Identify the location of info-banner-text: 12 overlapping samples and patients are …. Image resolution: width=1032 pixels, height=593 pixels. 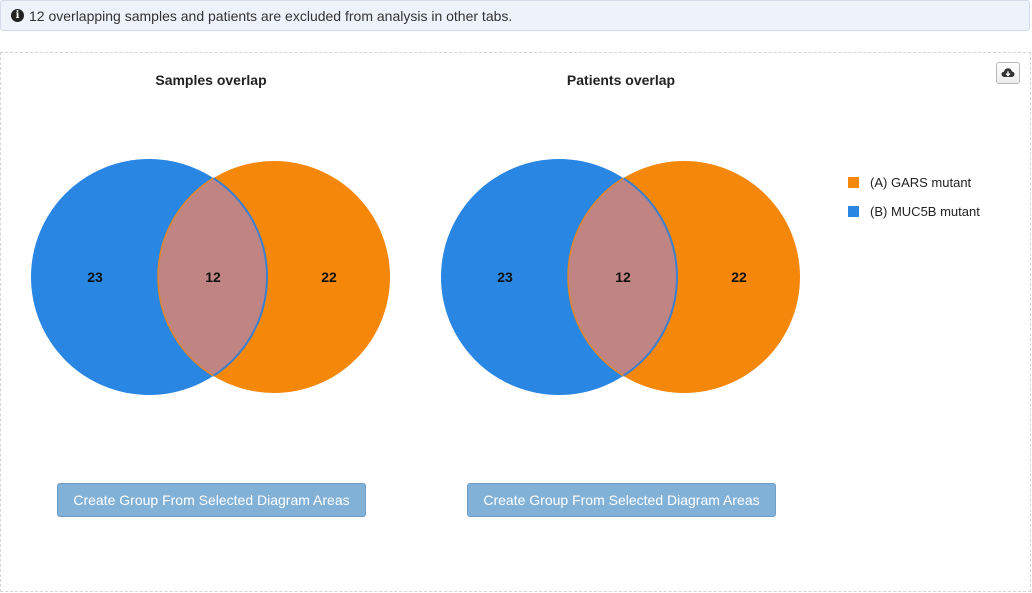
(271, 15).